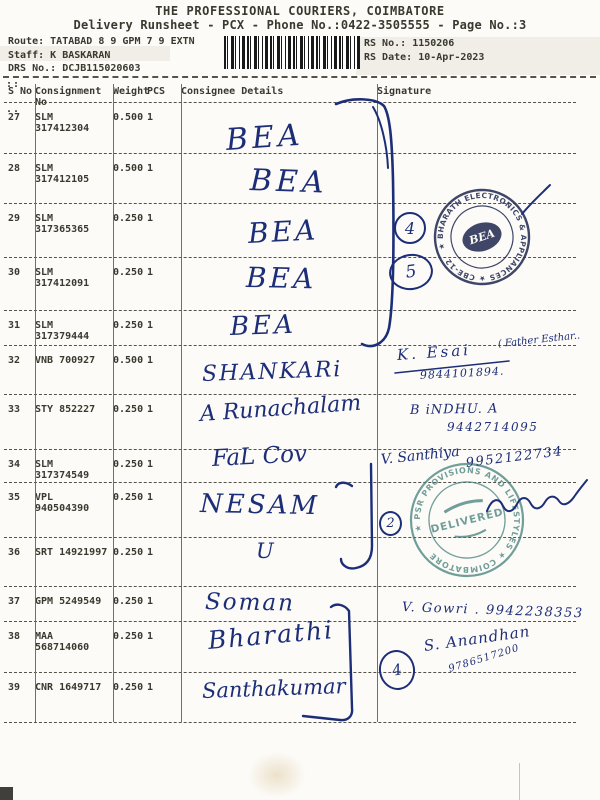  I want to click on table-row: 35 VPL 940504390 0.250 1, so click(290, 510).